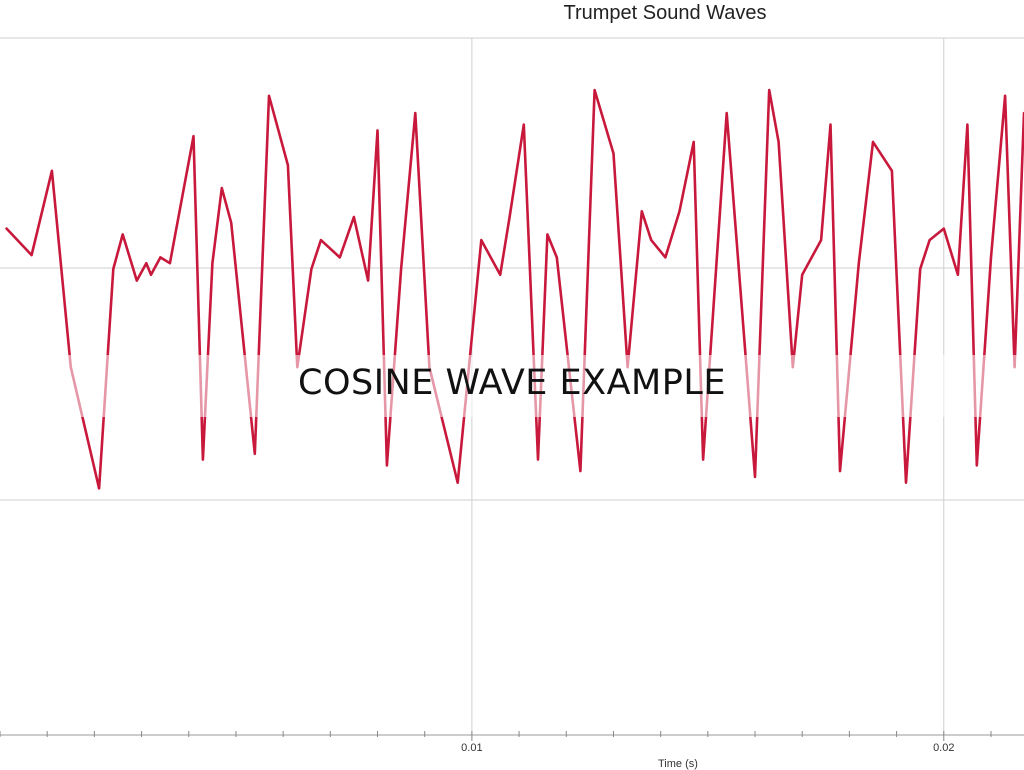 This screenshot has width=1024, height=770. What do you see at coordinates (496, 736) in the screenshot?
I see `x-axis-ticks` at bounding box center [496, 736].